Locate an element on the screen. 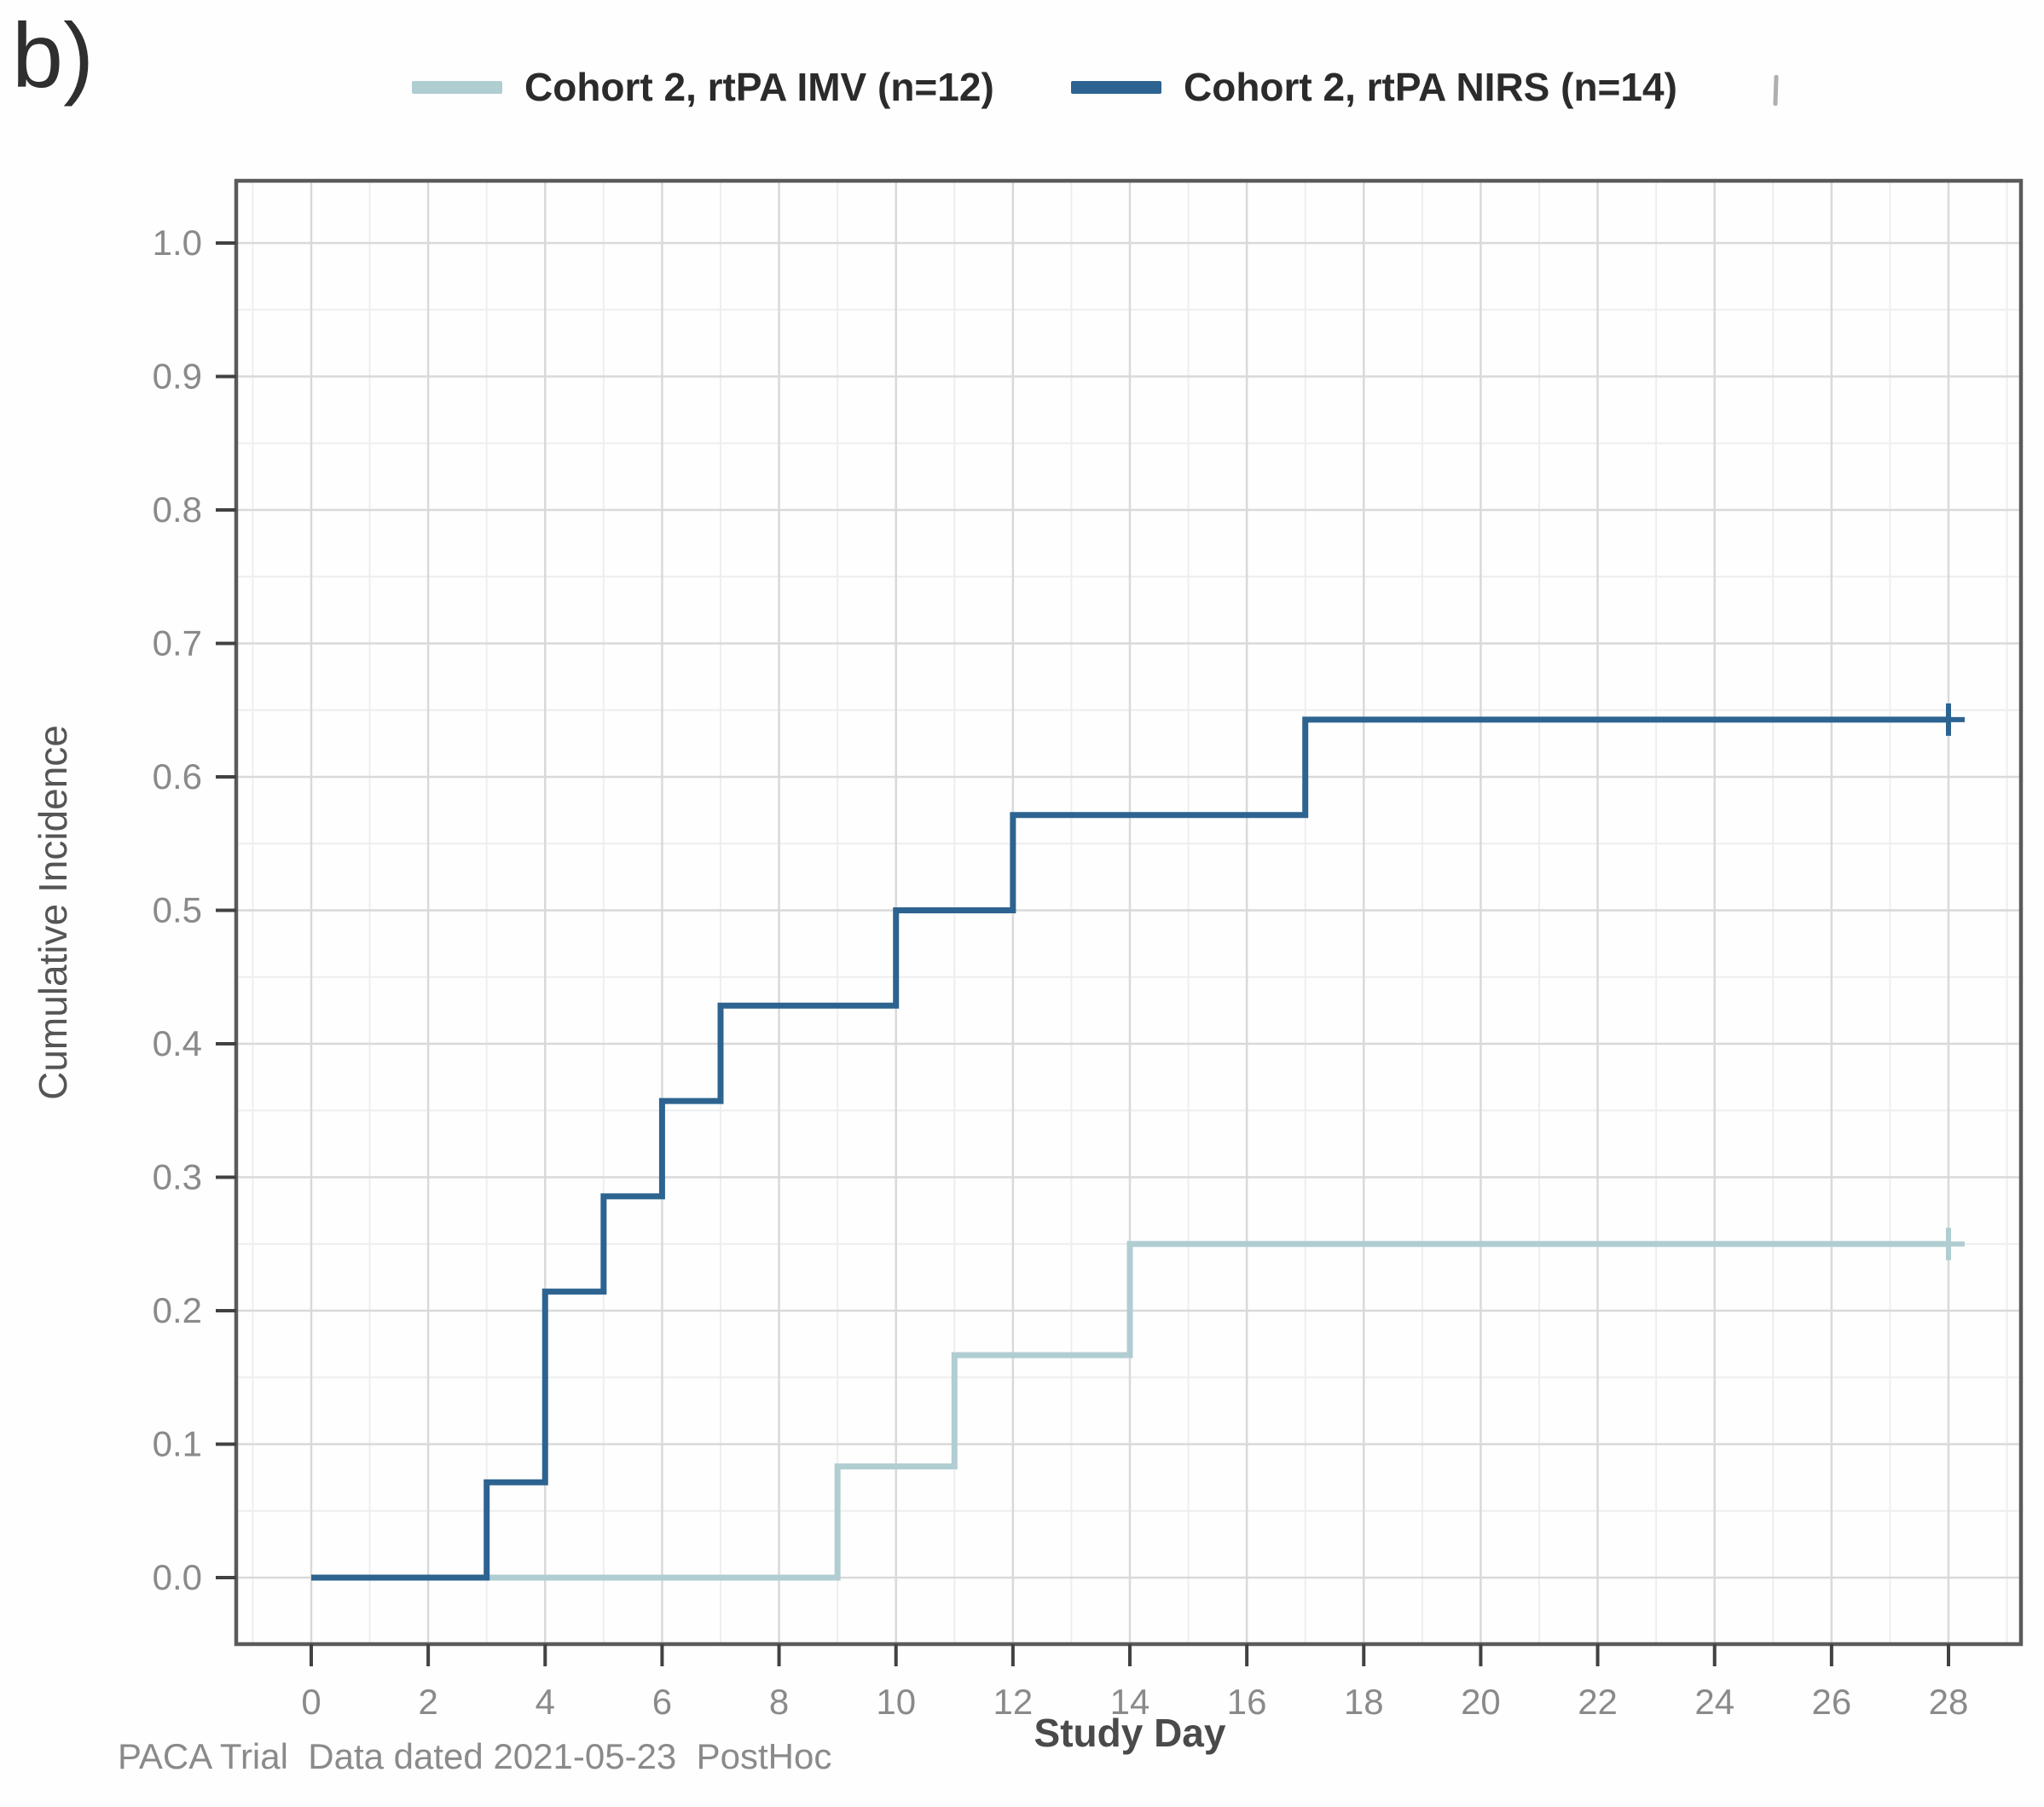  x-tick-label: 26 is located at coordinates (1831, 1702).